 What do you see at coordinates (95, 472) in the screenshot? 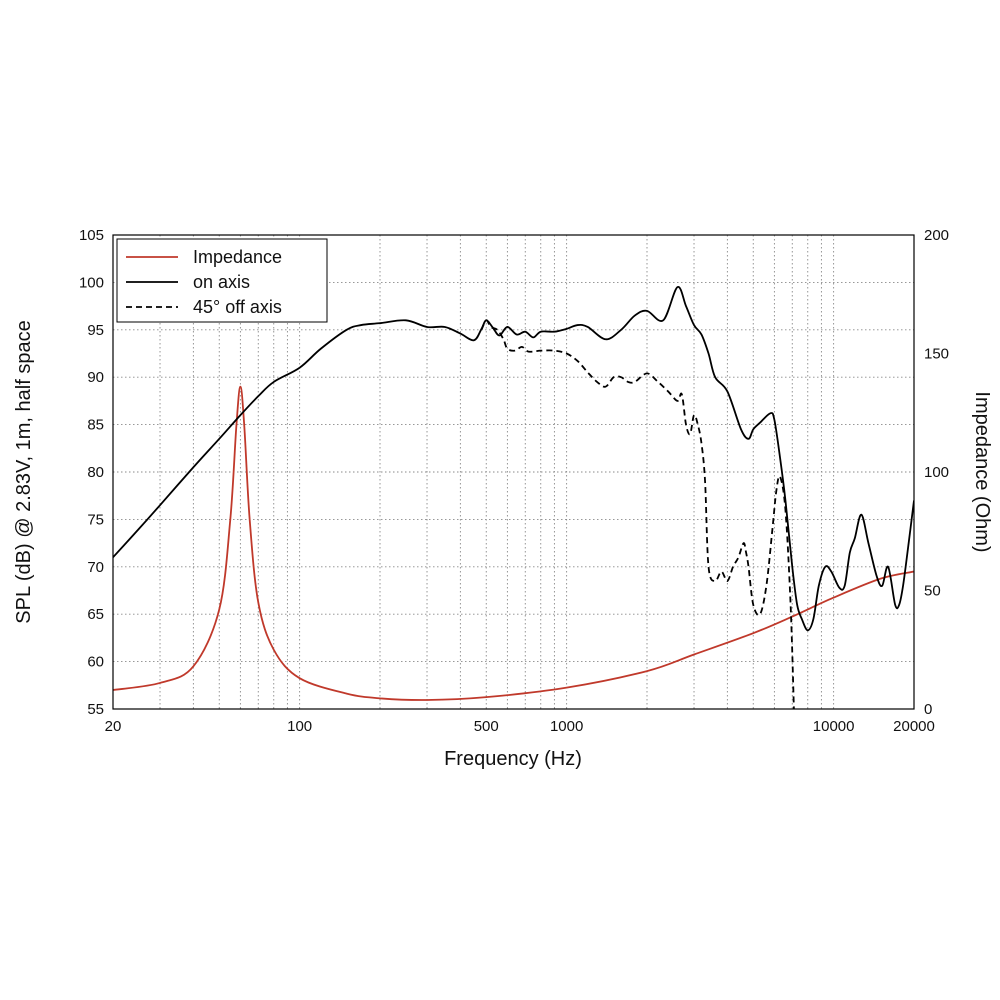
I see `y-tick-label-left: 80` at bounding box center [95, 472].